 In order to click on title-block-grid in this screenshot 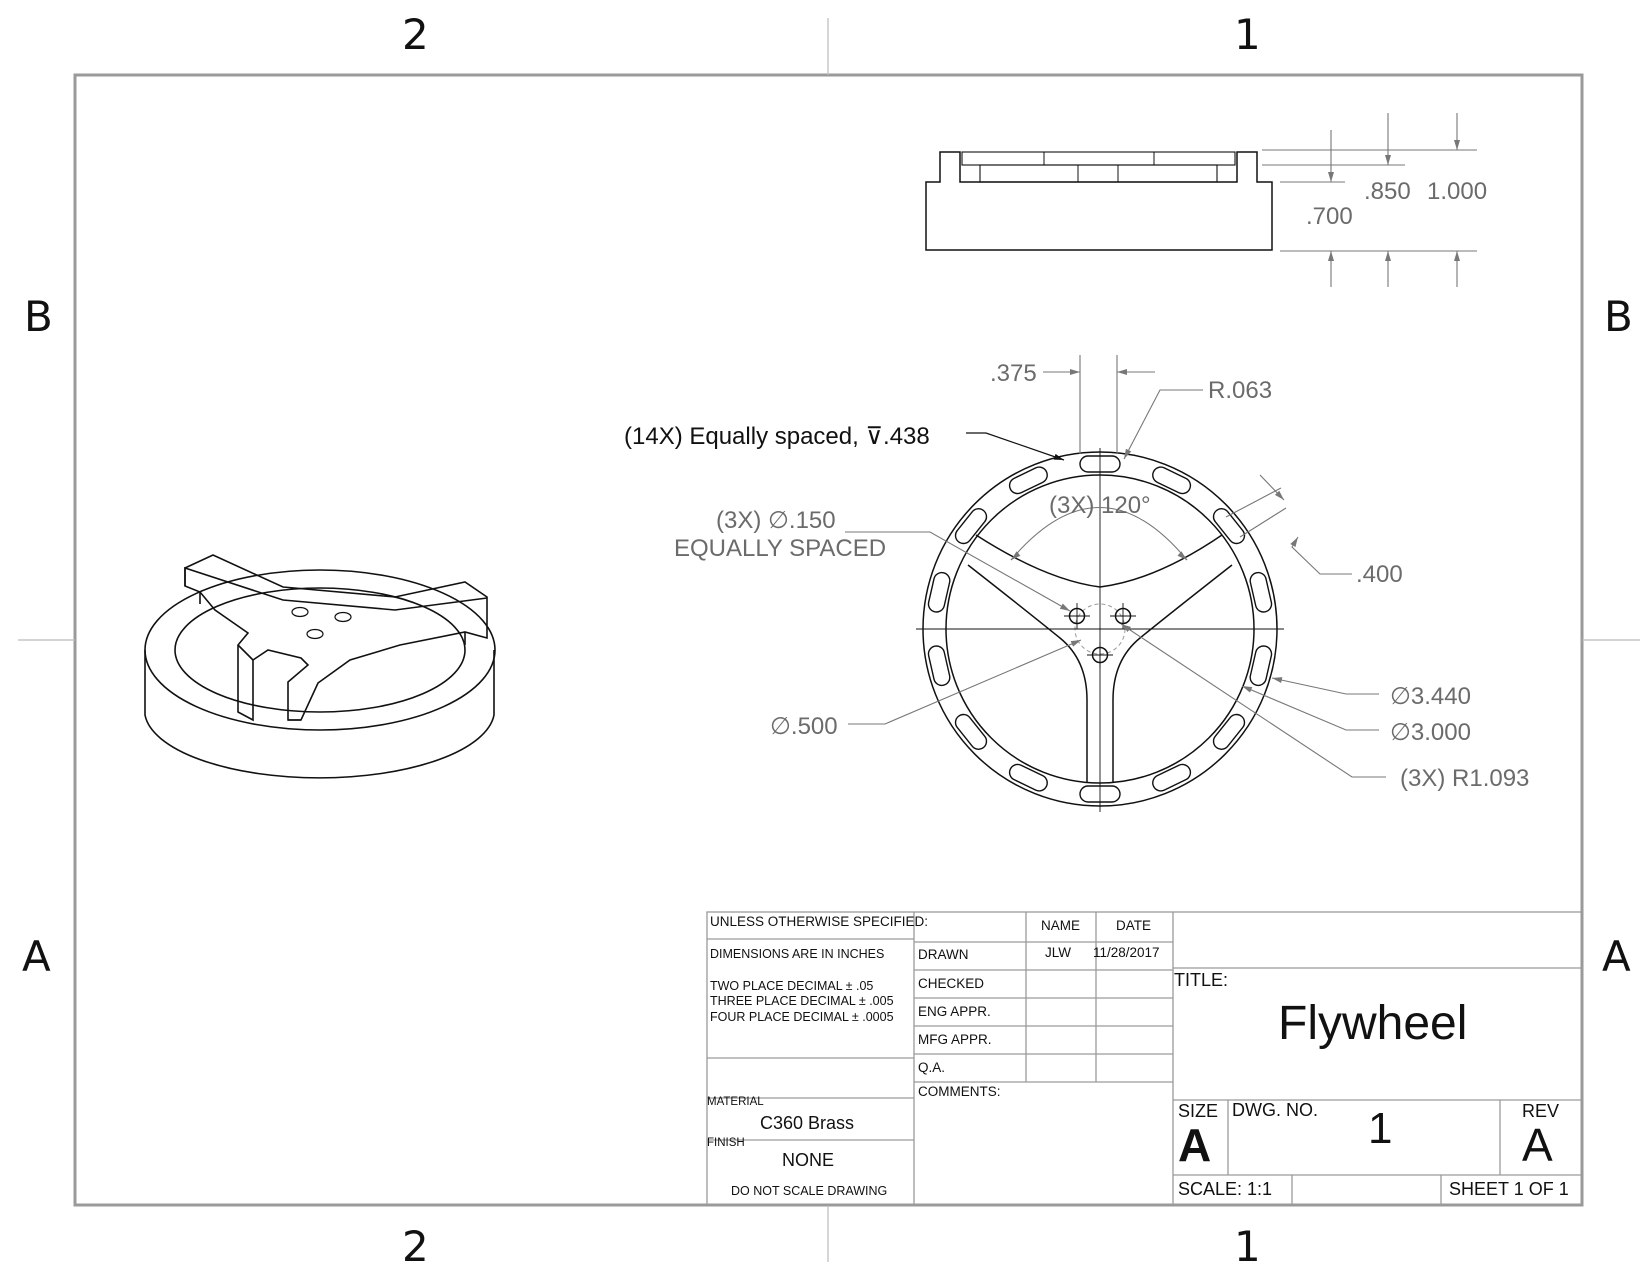, I will do `click(1144, 1058)`.